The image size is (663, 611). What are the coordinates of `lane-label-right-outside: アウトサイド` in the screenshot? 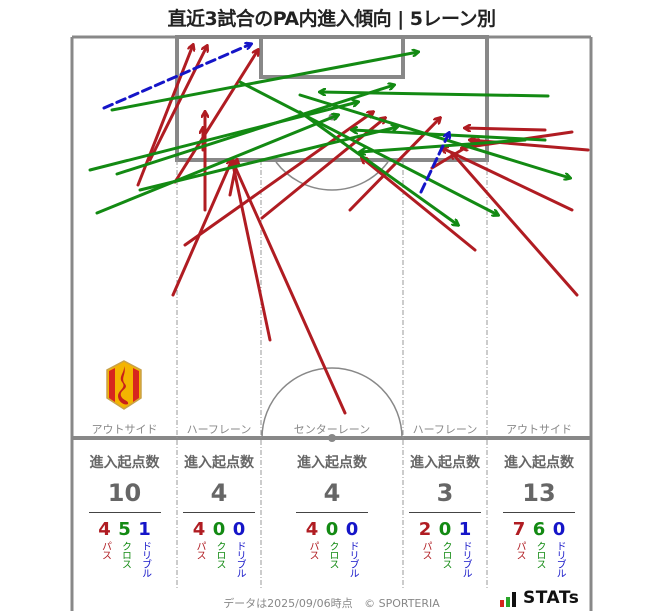 It's located at (539, 429).